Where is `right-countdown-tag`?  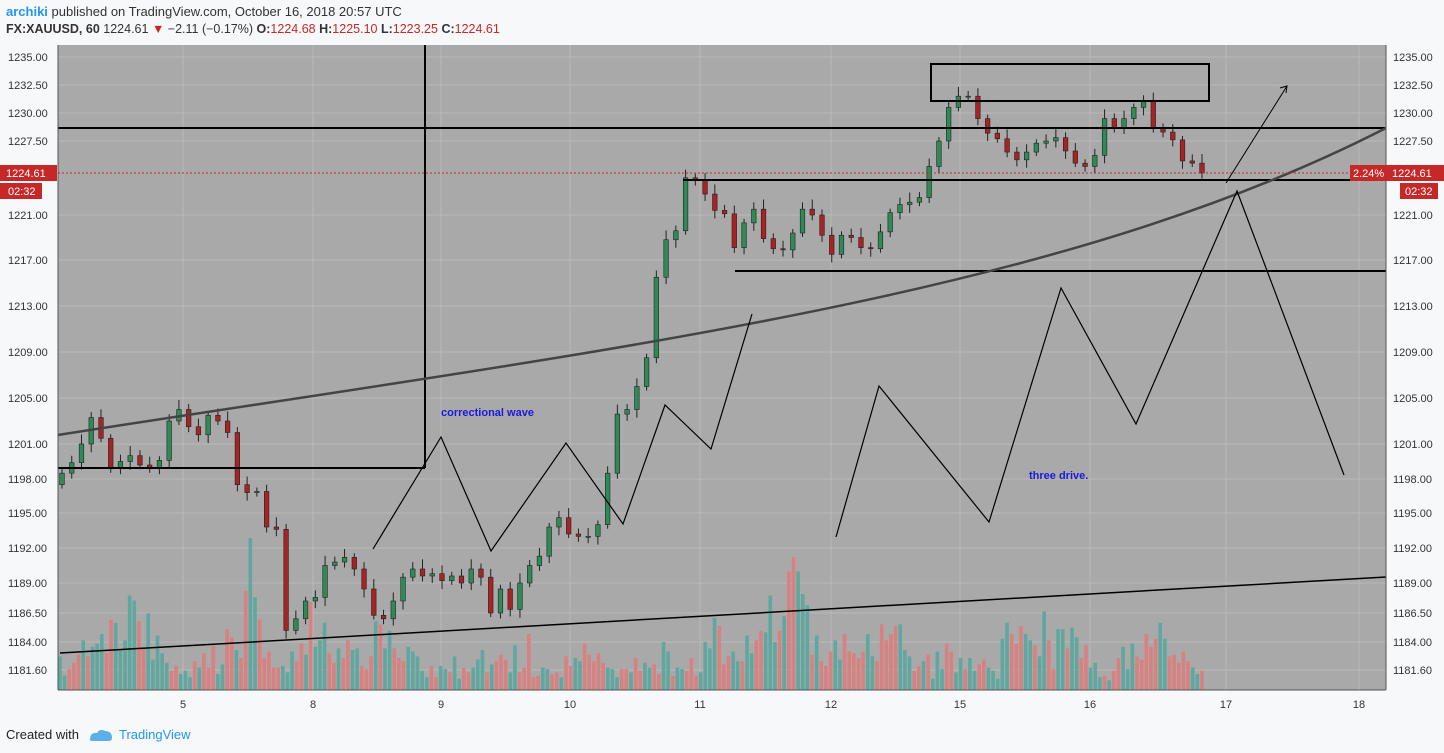 right-countdown-tag is located at coordinates (1419, 191).